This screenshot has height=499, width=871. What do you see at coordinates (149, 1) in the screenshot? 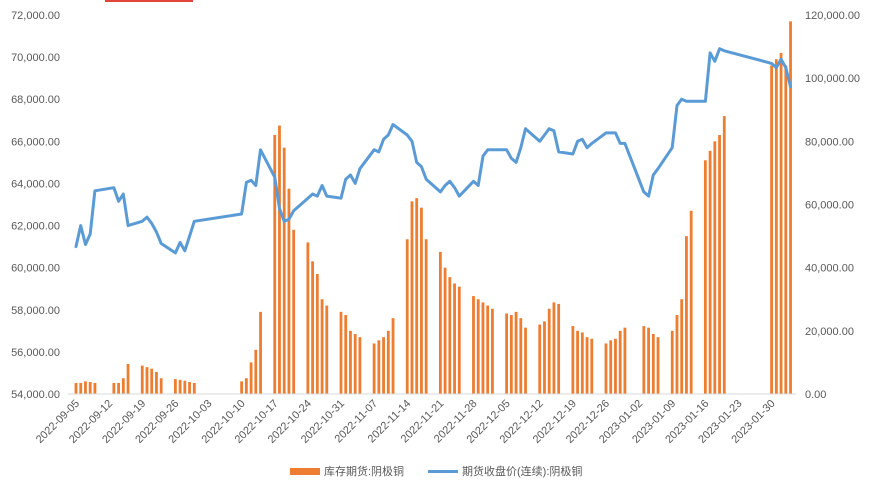
I see `top-accent-bar` at bounding box center [149, 1].